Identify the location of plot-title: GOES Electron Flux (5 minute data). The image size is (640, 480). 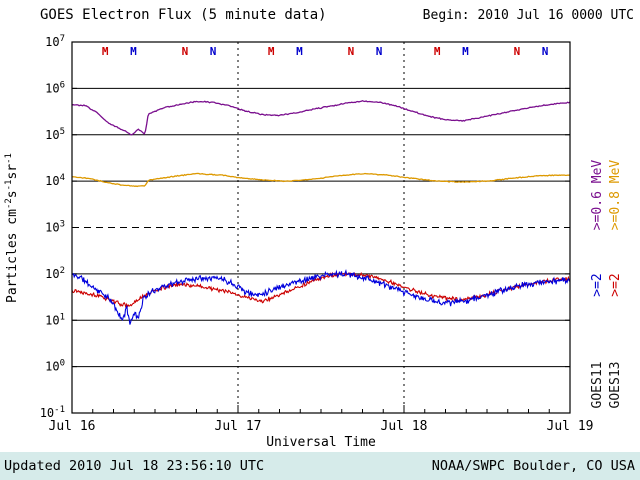
(183, 15).